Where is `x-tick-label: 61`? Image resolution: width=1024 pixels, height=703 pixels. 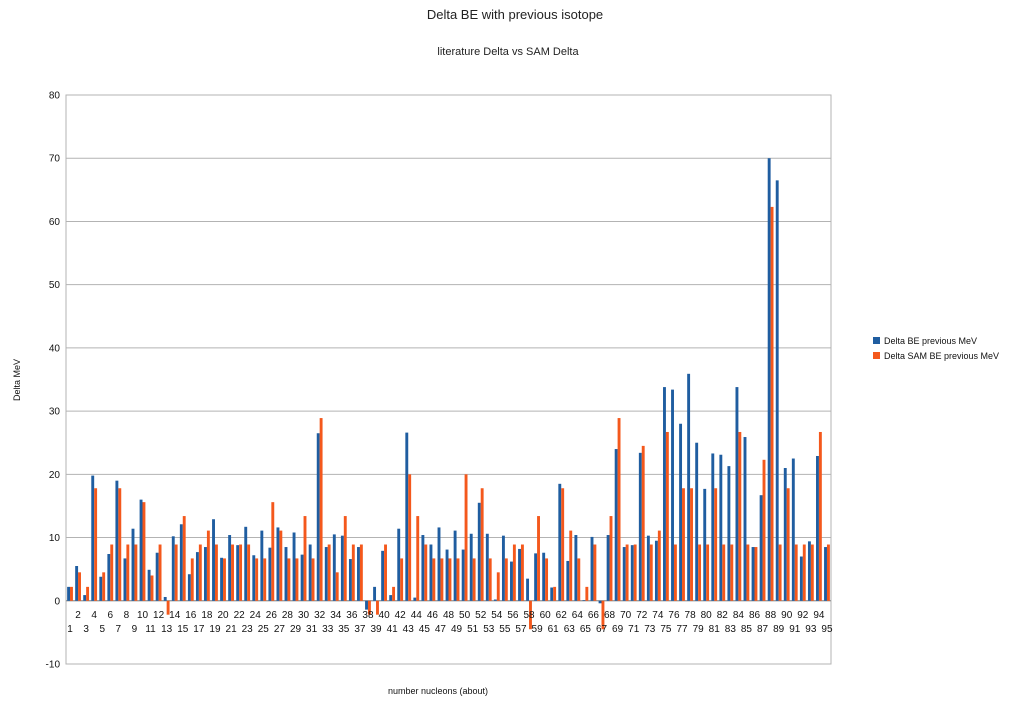 x-tick-label: 61 is located at coordinates (554, 629).